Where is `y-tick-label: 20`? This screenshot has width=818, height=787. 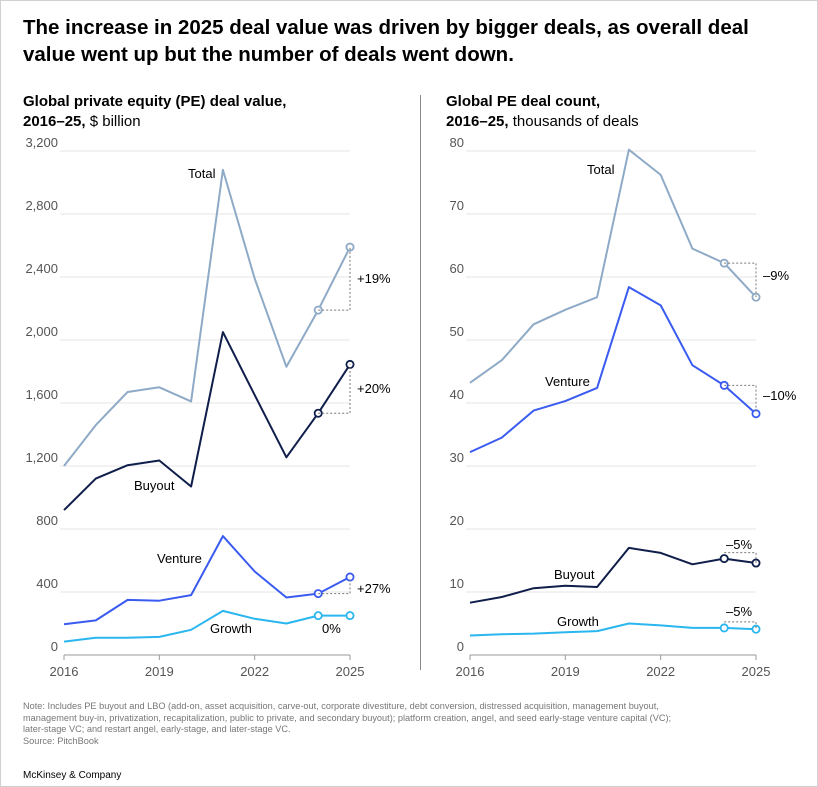 y-tick-label: 20 is located at coordinates (457, 520).